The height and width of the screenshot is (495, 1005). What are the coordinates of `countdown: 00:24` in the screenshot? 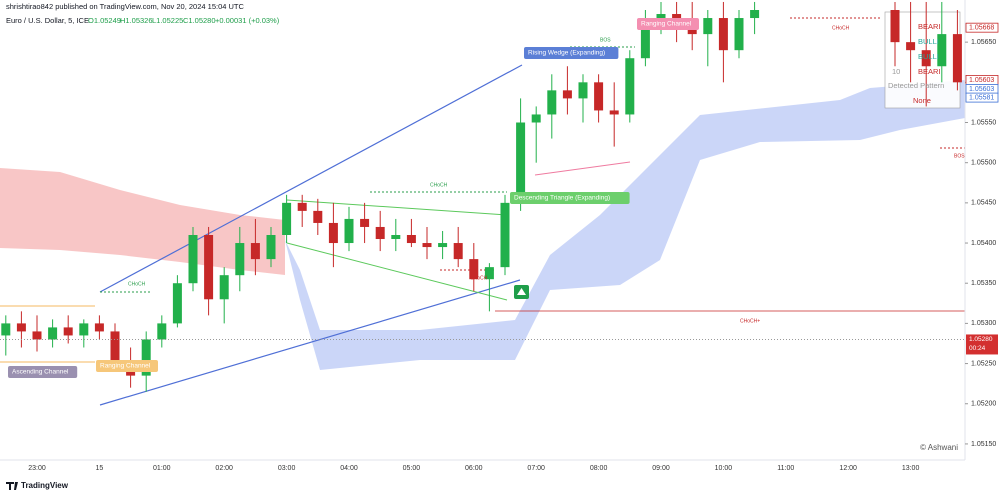 It's located at (977, 348).